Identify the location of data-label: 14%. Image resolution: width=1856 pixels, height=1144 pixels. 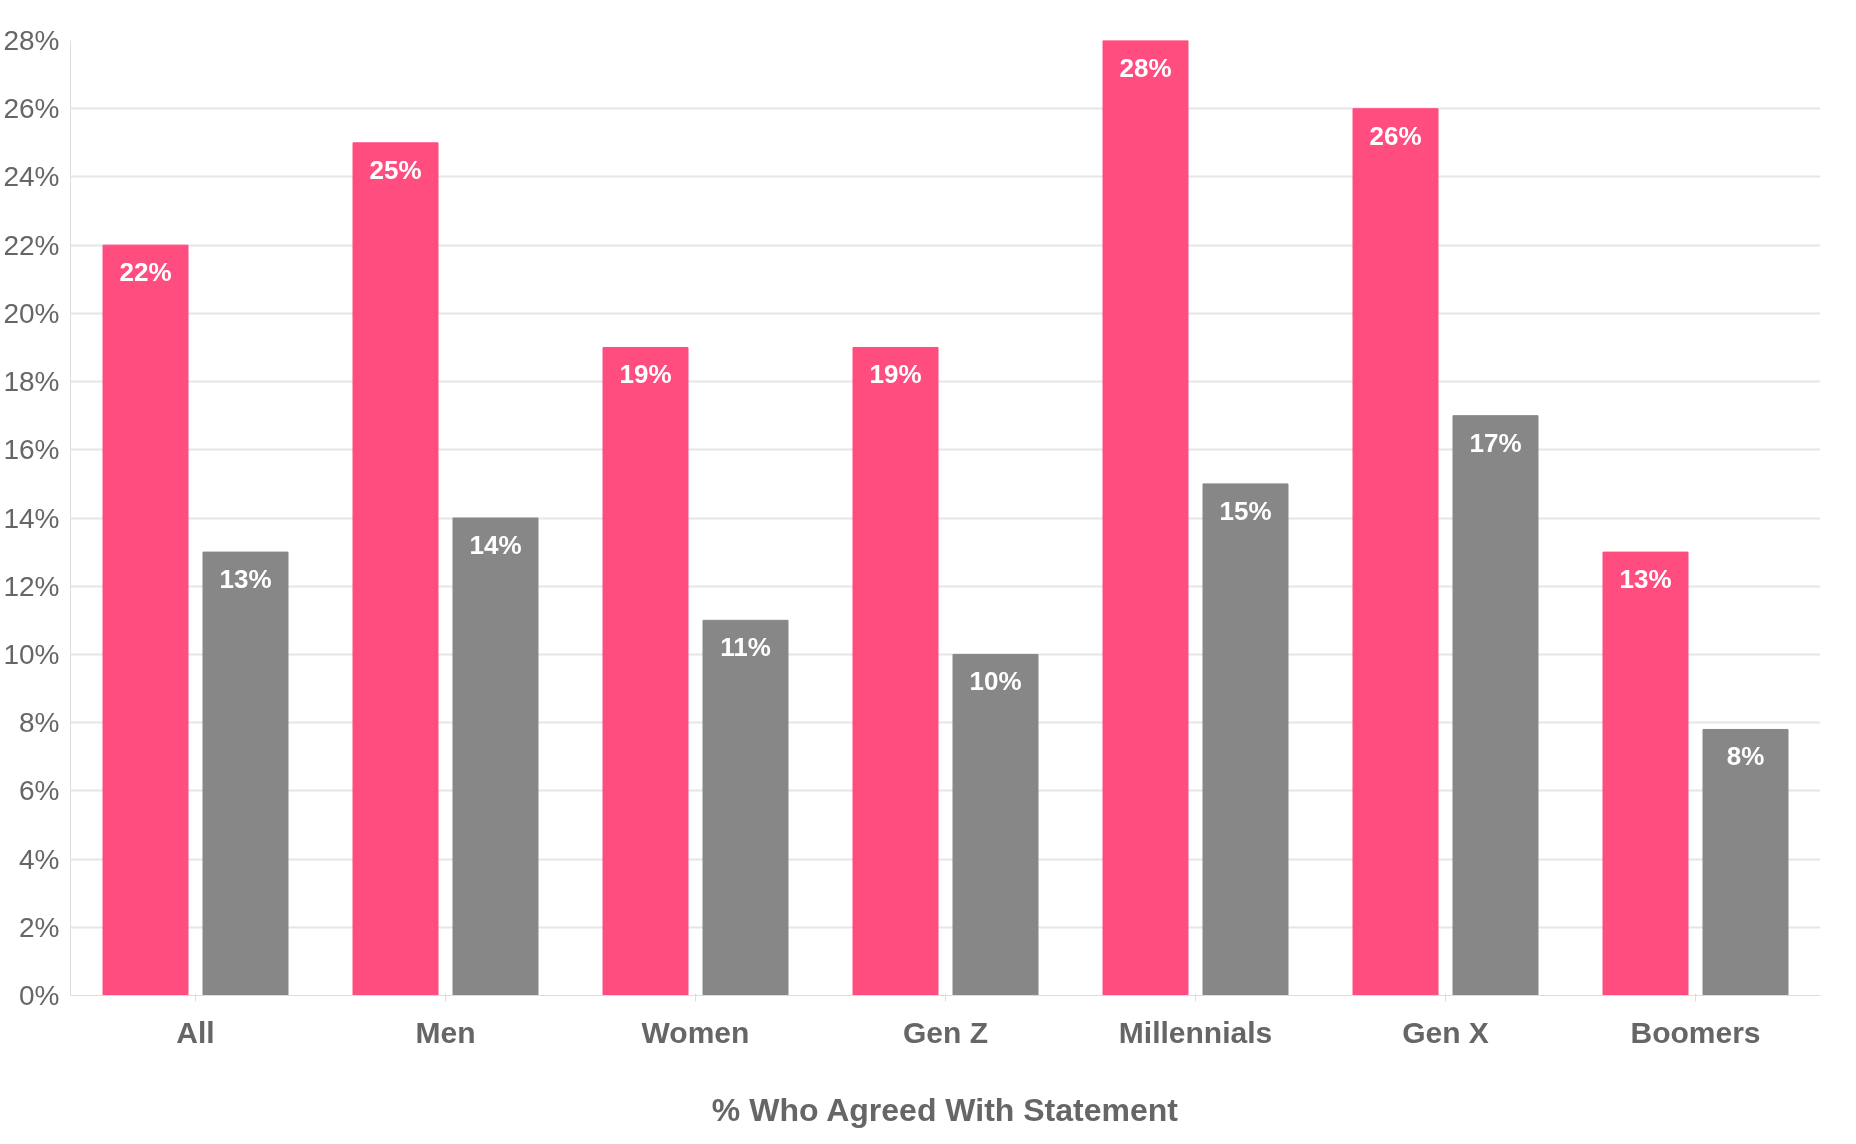
(495, 545).